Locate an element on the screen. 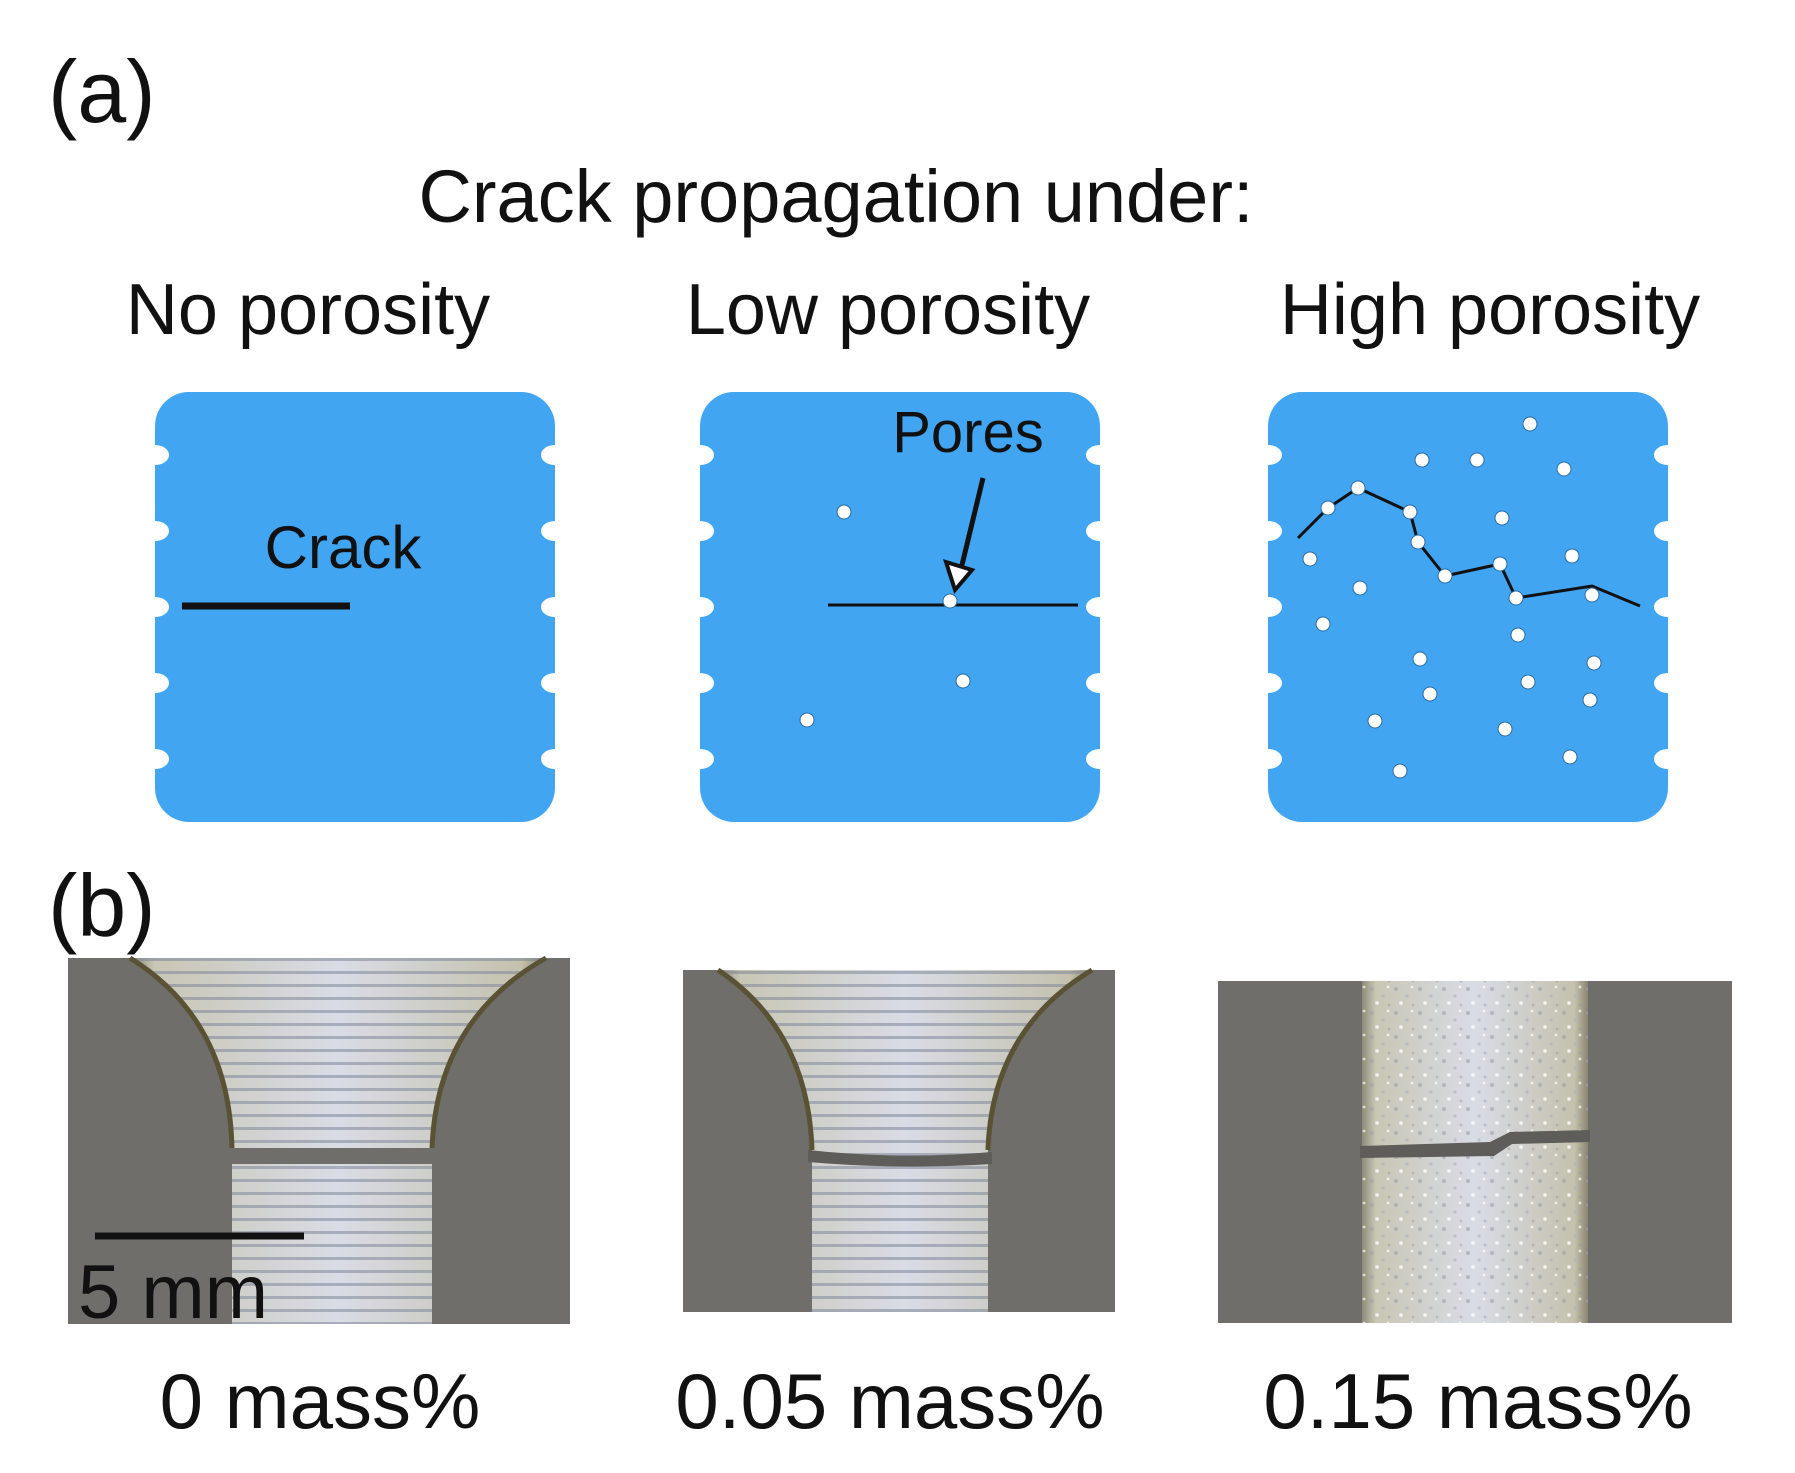  pores-low-porosity is located at coordinates (885, 616).